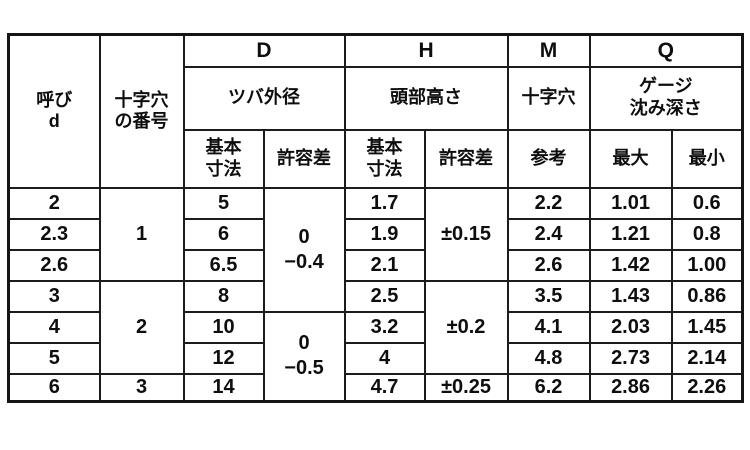 The height and width of the screenshot is (450, 750). What do you see at coordinates (384, 265) in the screenshot?
I see `cell-head-basic: 2.1` at bounding box center [384, 265].